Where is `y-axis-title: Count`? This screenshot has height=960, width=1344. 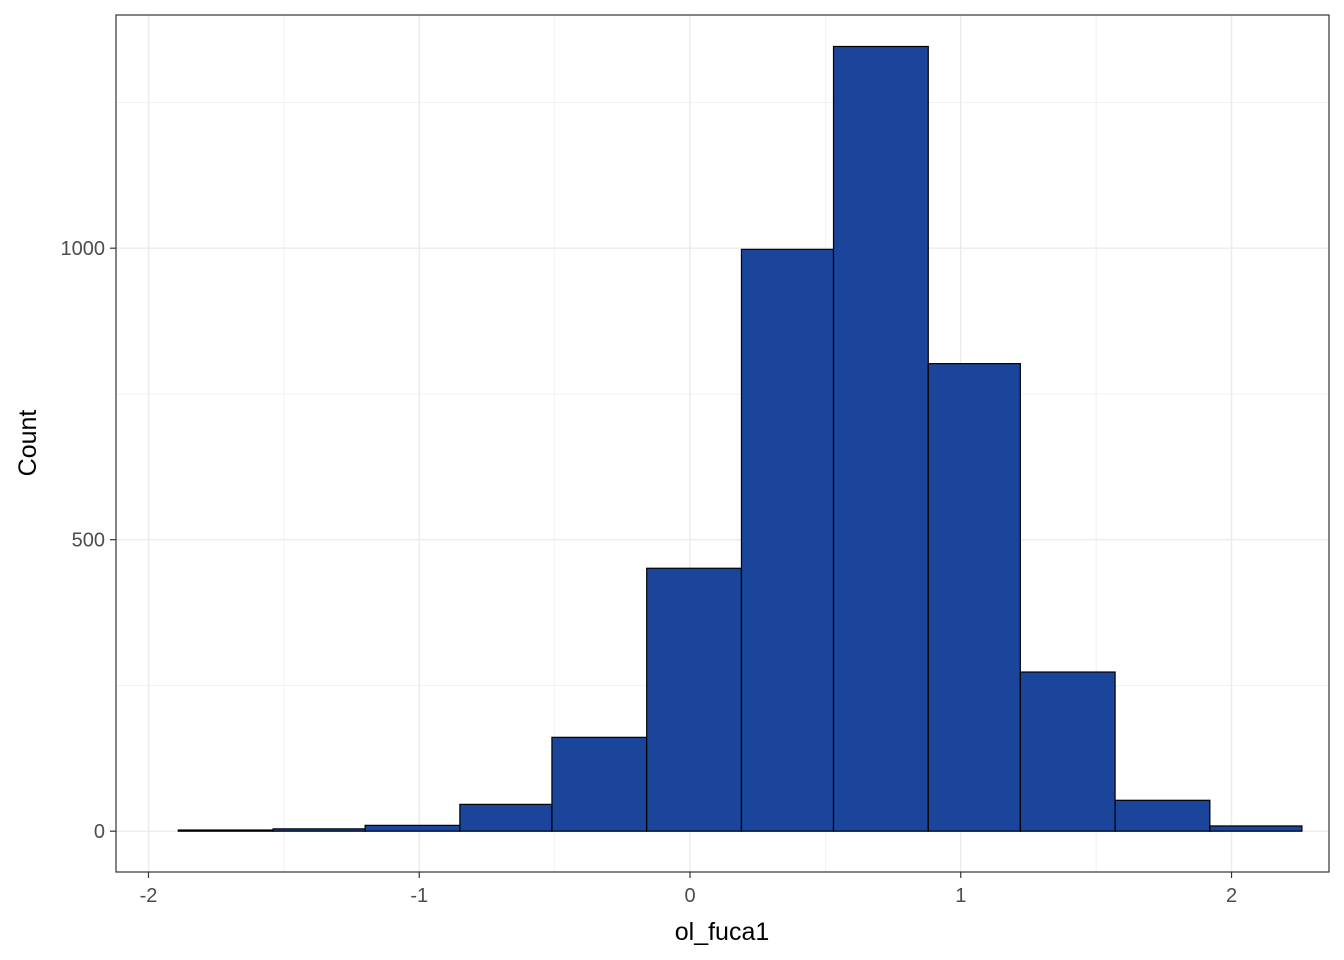 y-axis-title: Count is located at coordinates (28, 443).